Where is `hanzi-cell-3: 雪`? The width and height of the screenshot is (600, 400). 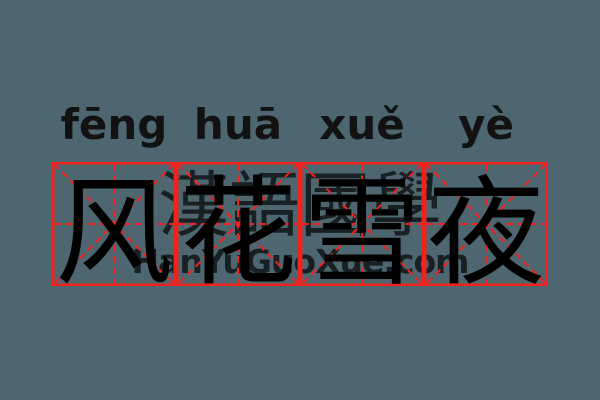
hanzi-cell-3: 雪 is located at coordinates (362, 227).